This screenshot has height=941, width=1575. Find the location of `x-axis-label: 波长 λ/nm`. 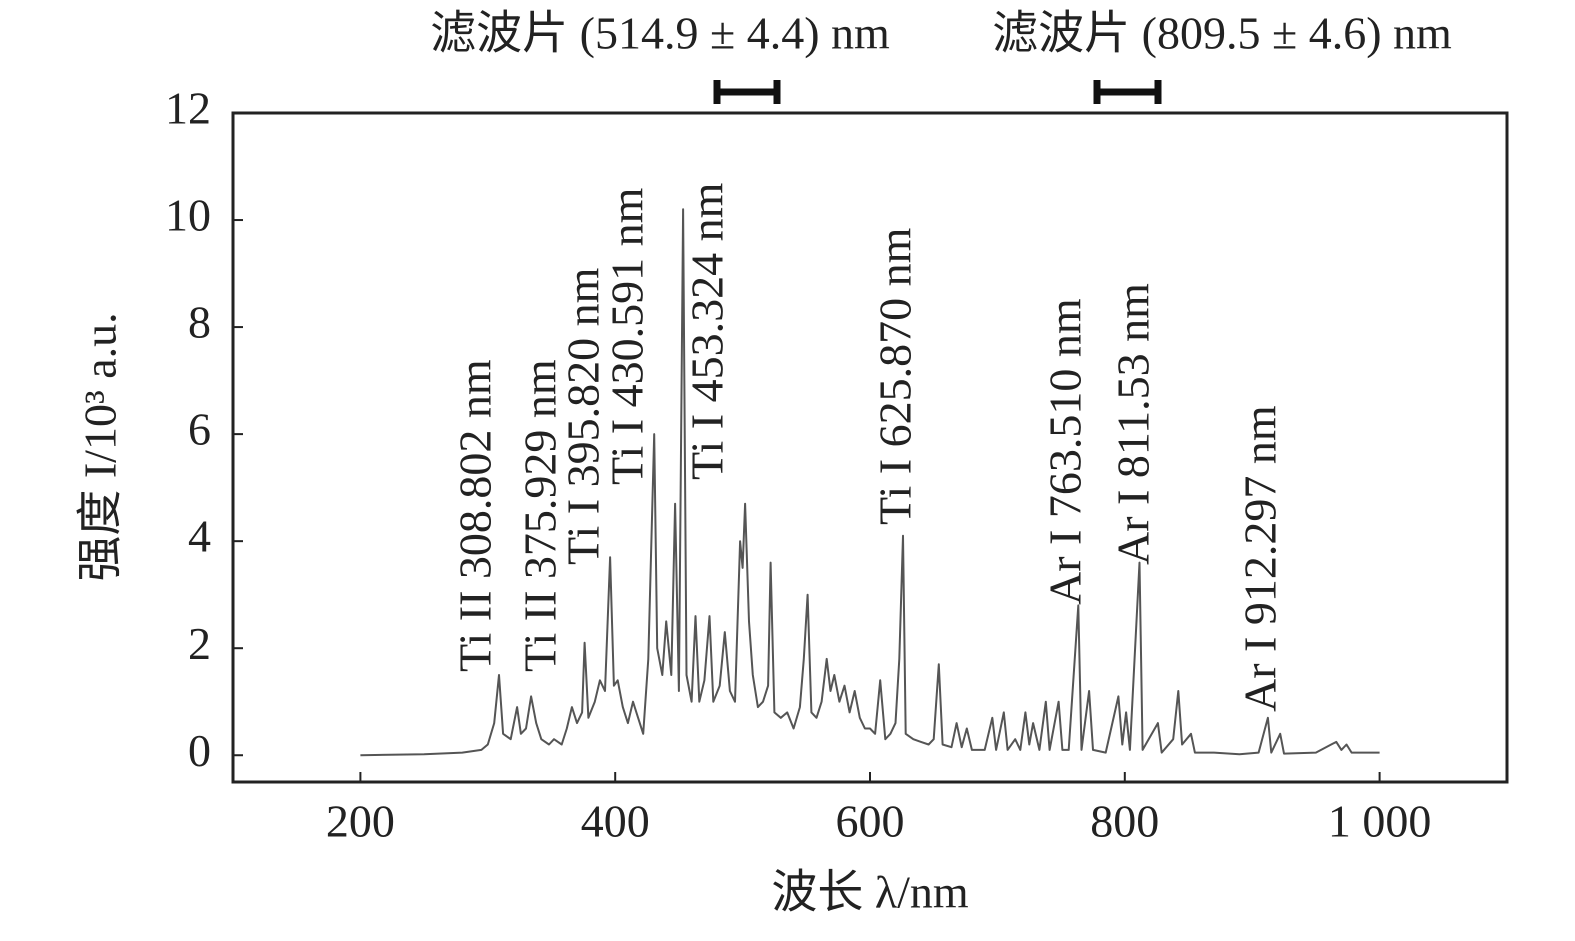

x-axis-label: 波长 λ/nm is located at coordinates (870, 892).